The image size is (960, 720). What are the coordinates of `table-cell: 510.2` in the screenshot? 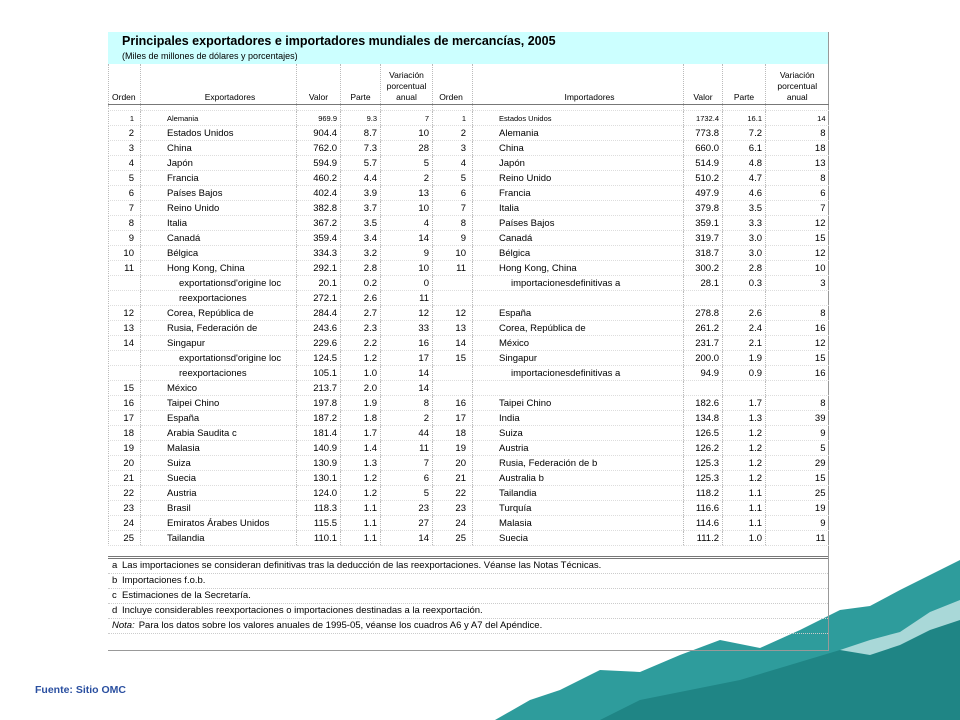 It's located at (703, 178).